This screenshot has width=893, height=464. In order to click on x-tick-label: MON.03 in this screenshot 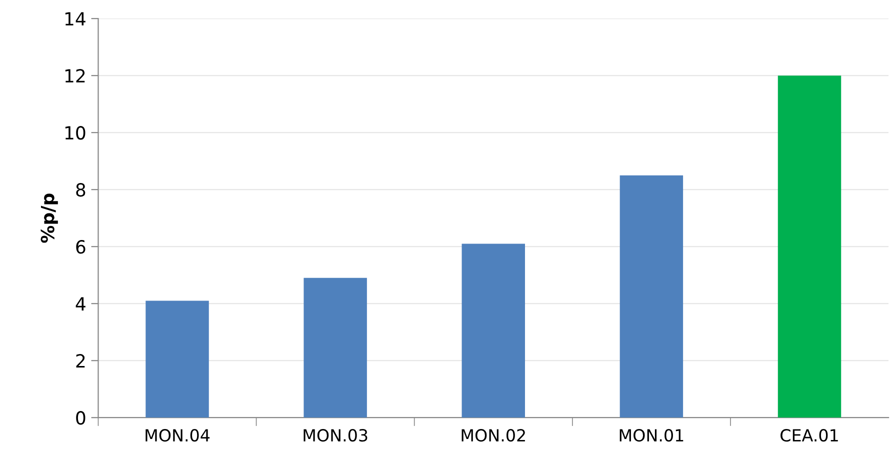, I will do `click(336, 435)`.